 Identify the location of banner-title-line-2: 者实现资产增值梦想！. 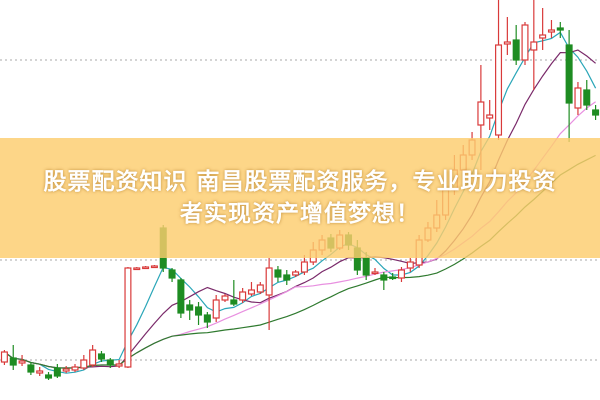
(300, 214).